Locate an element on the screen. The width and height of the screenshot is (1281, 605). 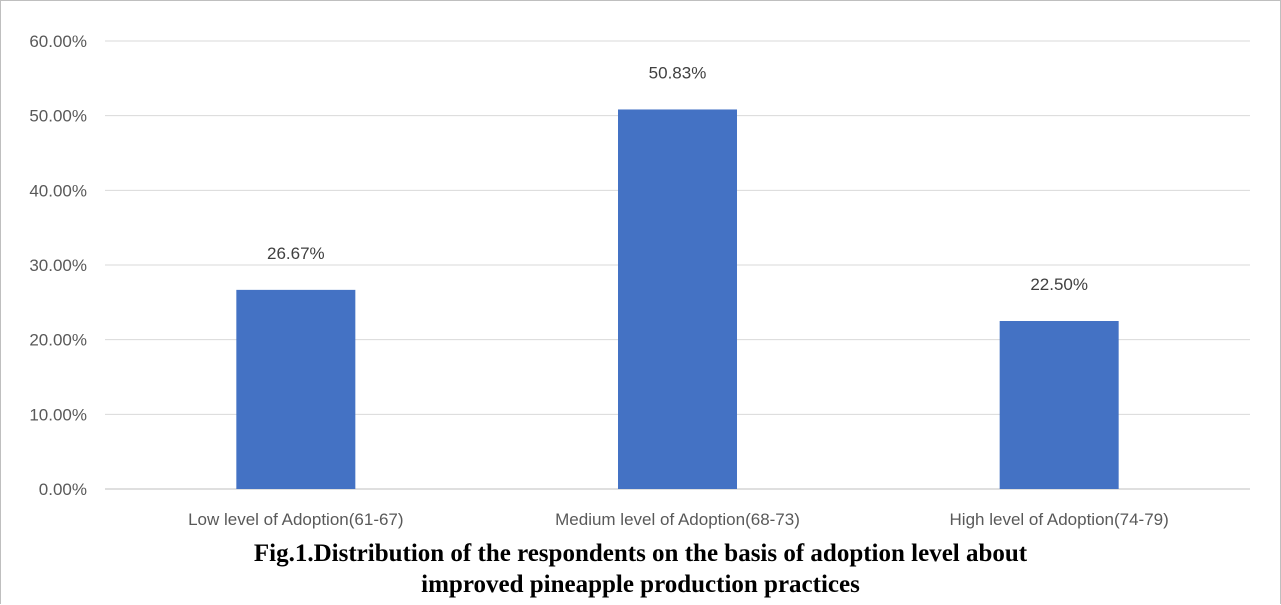
y-tick-label: 10.00% is located at coordinates (58, 414).